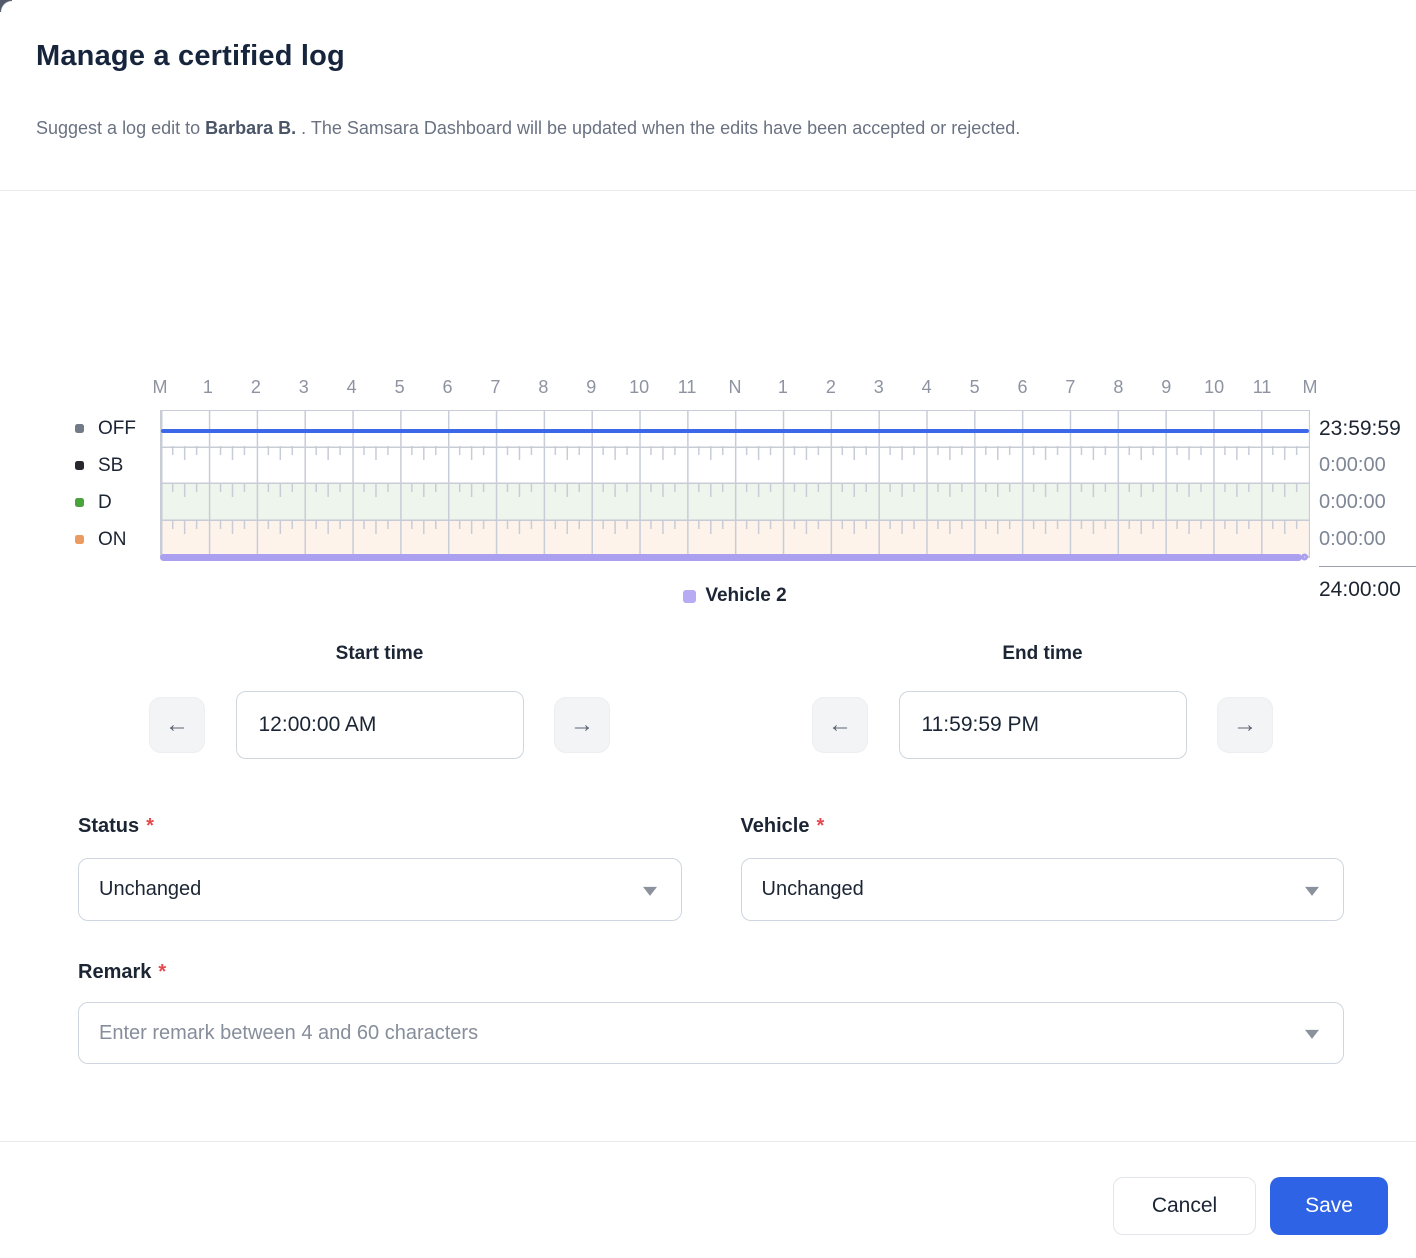 This screenshot has width=1416, height=1258. Describe the element at coordinates (1352, 502) in the screenshot. I see `row-total-d: 0:00:00` at that location.